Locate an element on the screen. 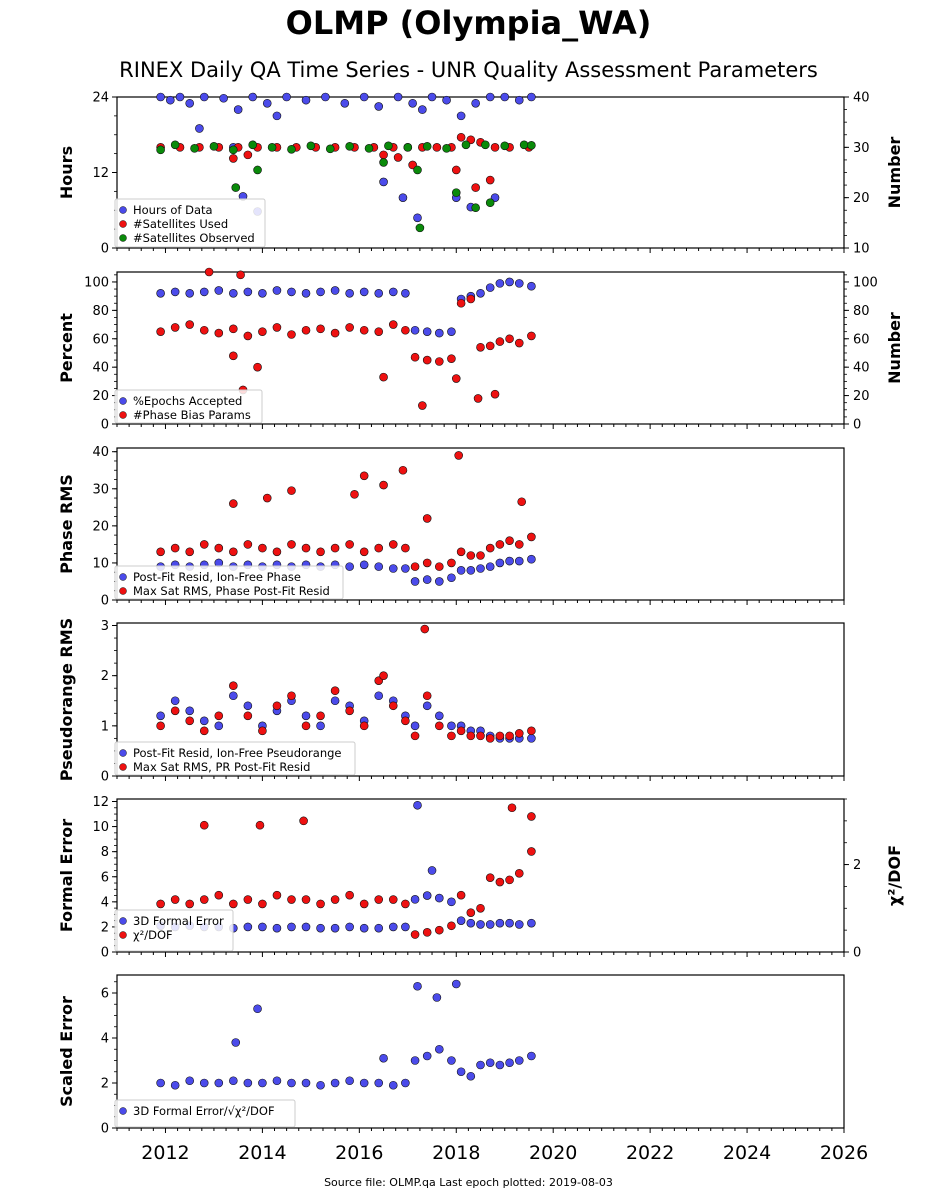  x-tick-label: 2024 is located at coordinates (747, 1153).